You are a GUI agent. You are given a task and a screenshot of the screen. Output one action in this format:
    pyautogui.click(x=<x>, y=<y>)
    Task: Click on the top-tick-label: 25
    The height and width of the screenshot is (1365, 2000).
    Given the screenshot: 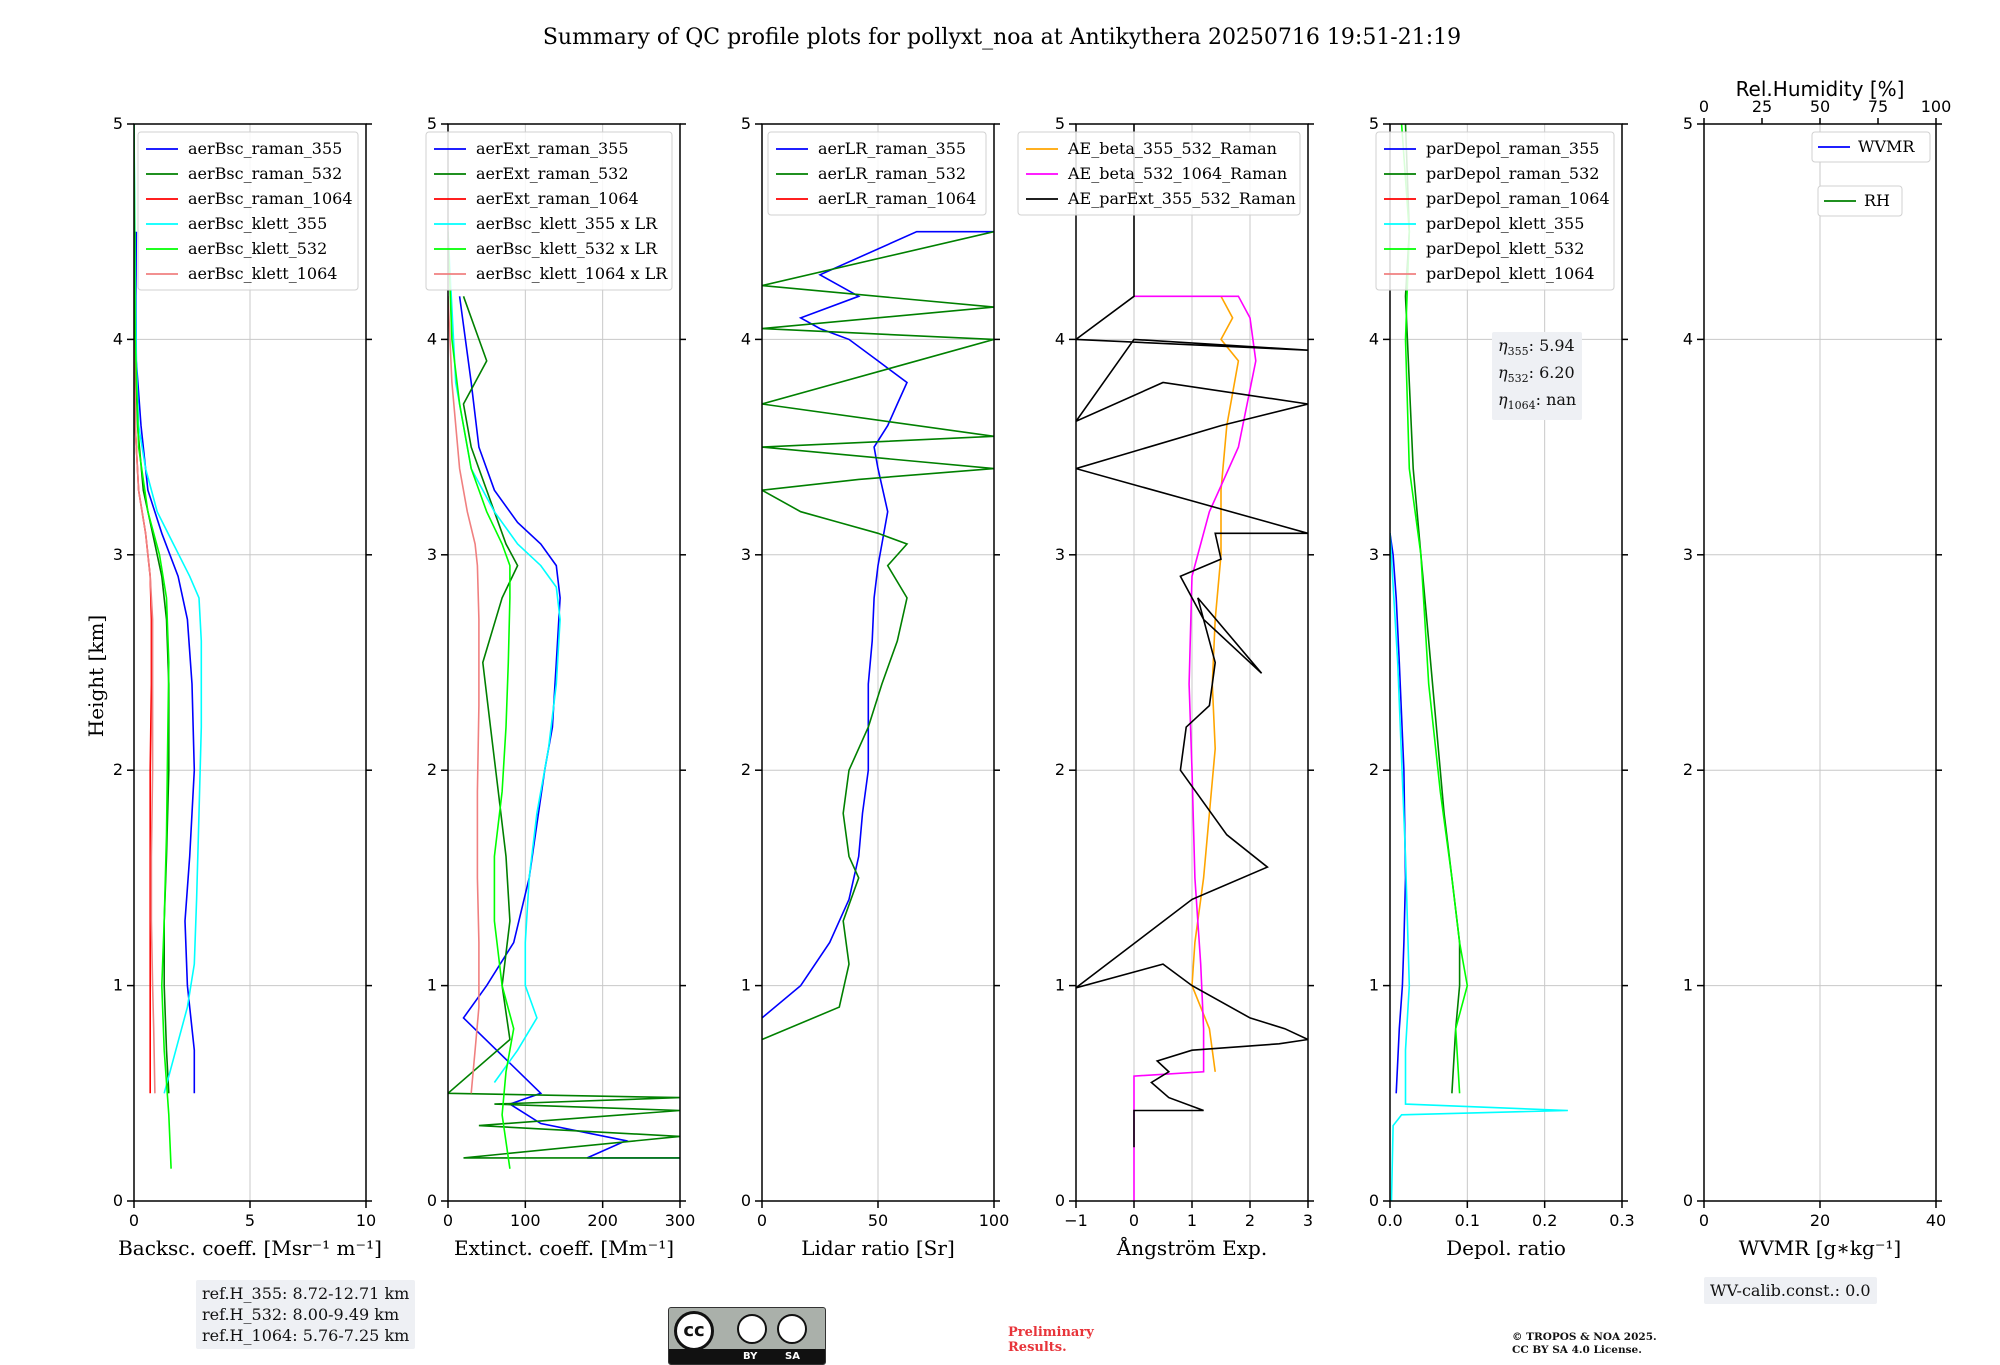 What is the action you would take?
    pyautogui.click(x=1762, y=106)
    